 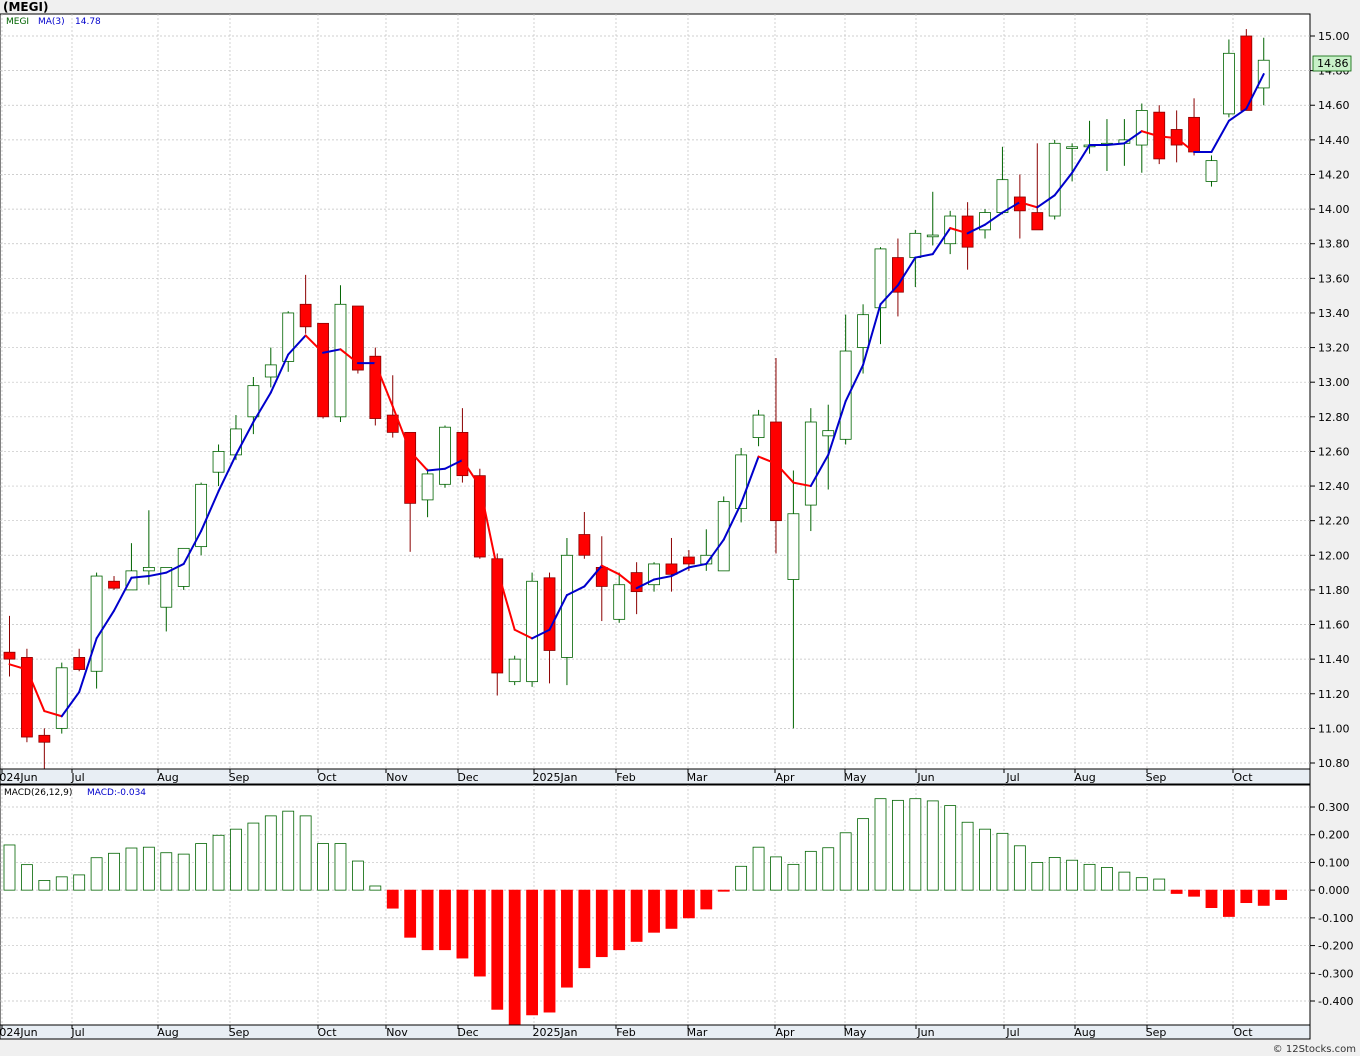 I want to click on macd-legend-value: MACD:-0.034, so click(x=116, y=793).